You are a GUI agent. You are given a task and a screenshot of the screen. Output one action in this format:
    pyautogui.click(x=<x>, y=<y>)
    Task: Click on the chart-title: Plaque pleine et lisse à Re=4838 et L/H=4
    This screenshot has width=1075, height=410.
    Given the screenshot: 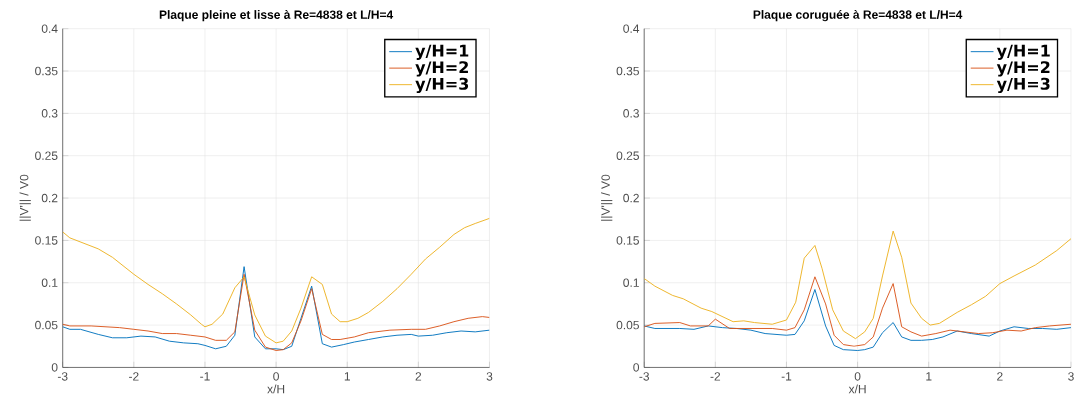 What is the action you would take?
    pyautogui.click(x=276, y=15)
    